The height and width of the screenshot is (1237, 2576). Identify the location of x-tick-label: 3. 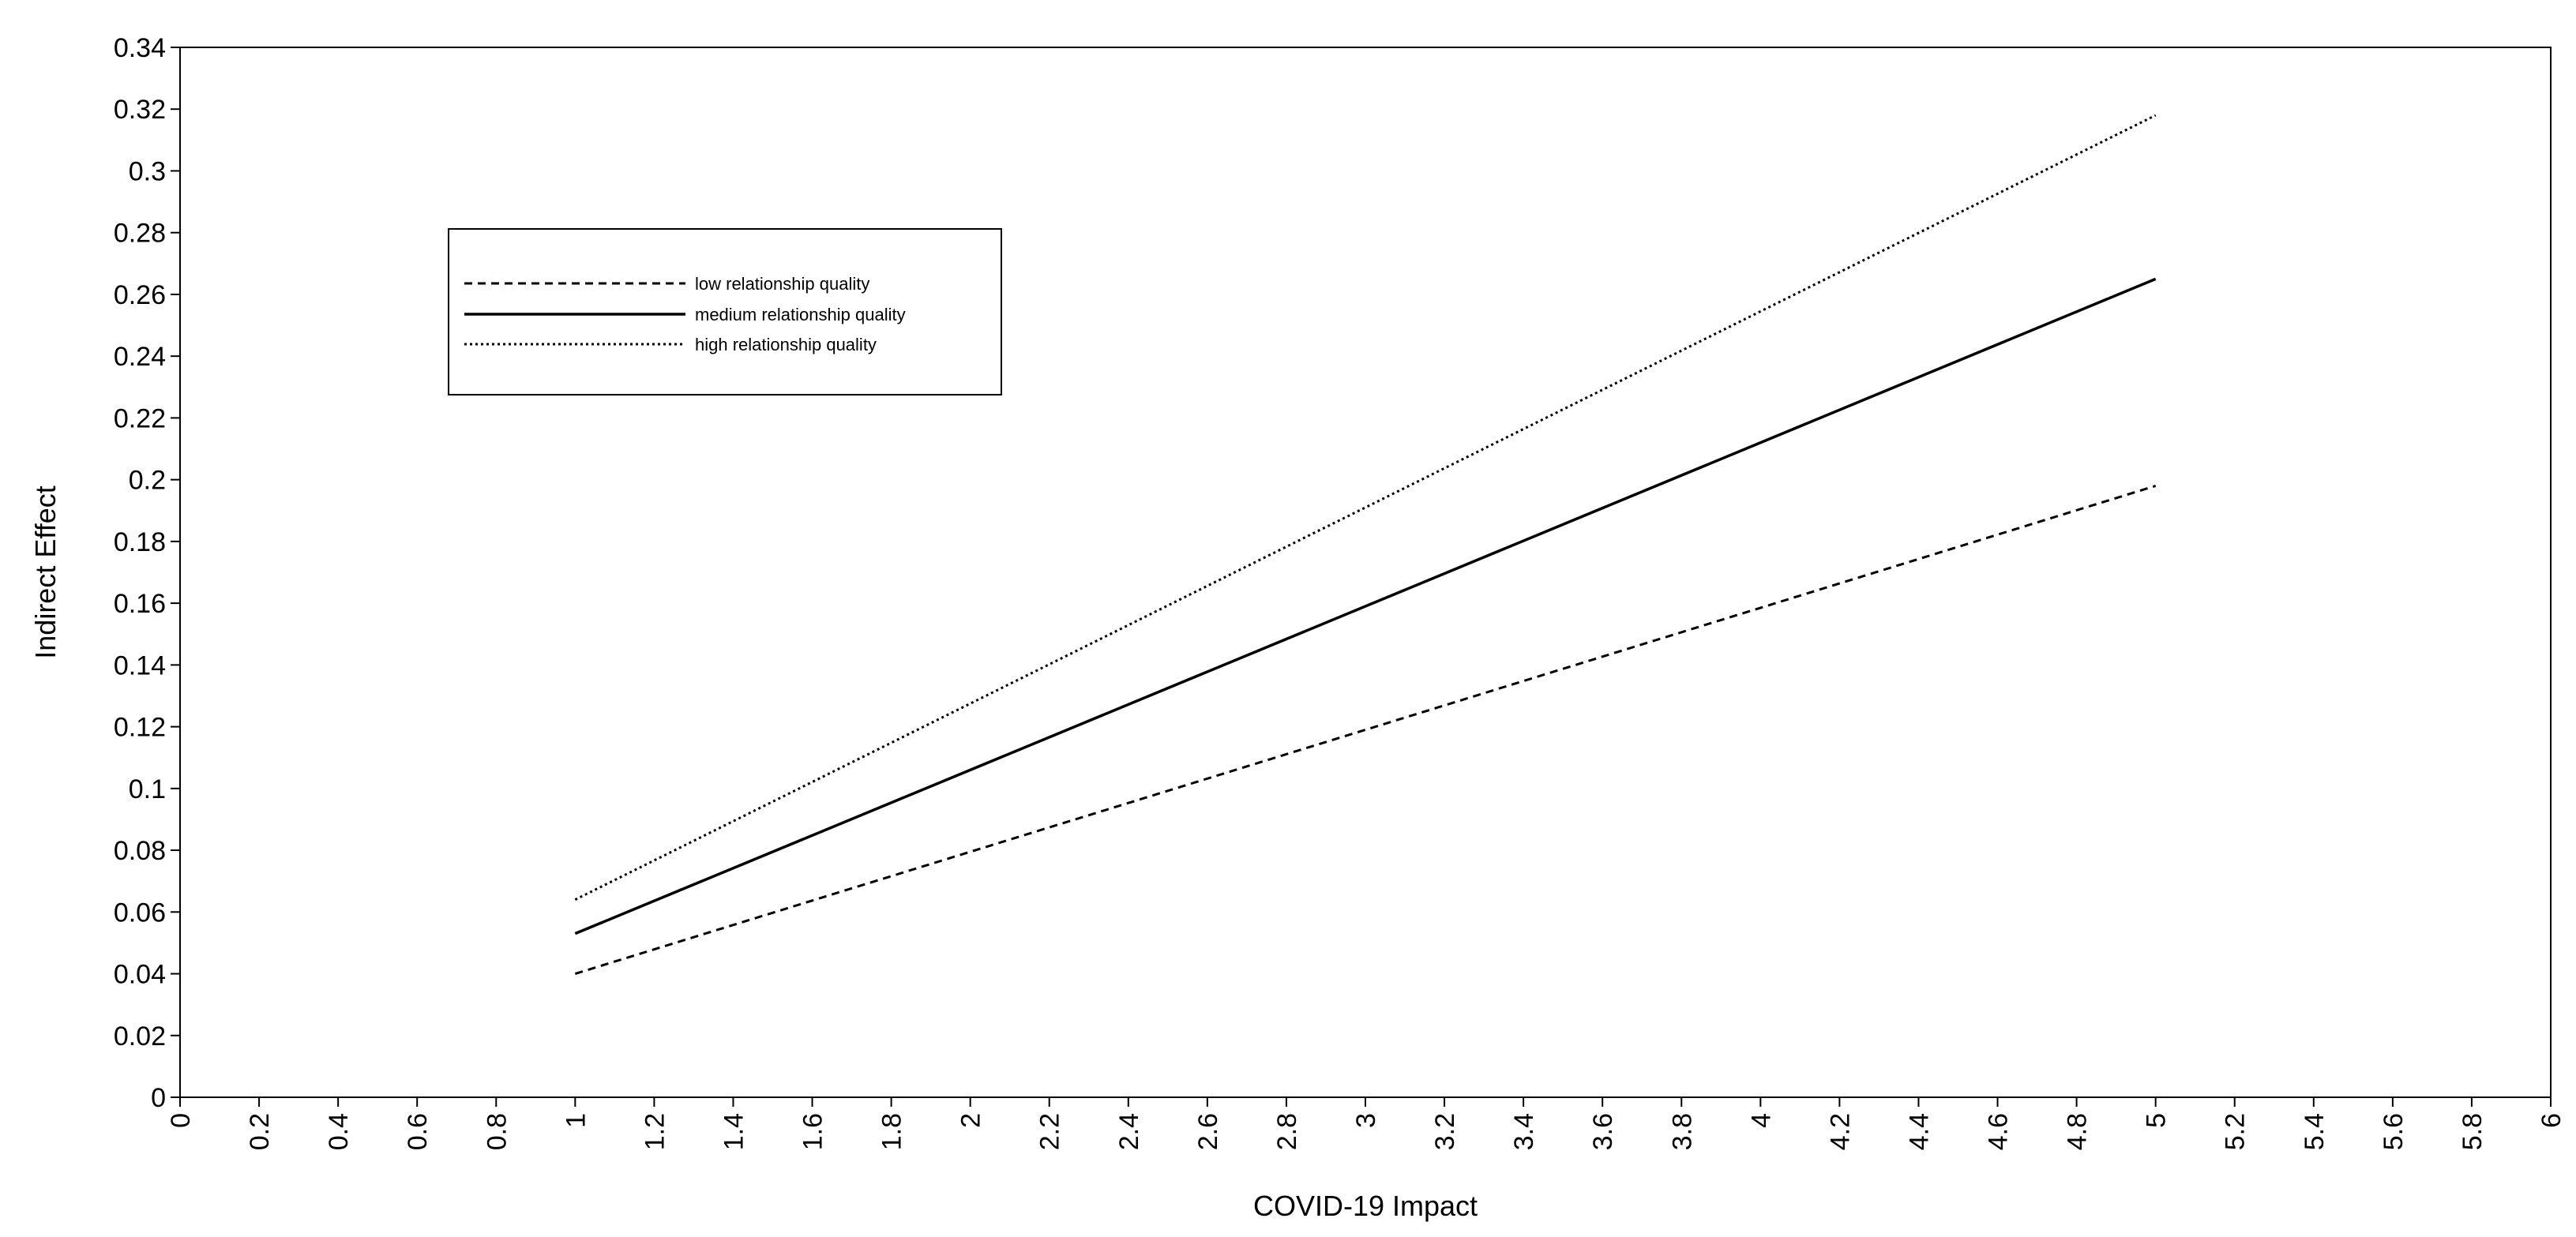
(1366, 1120).